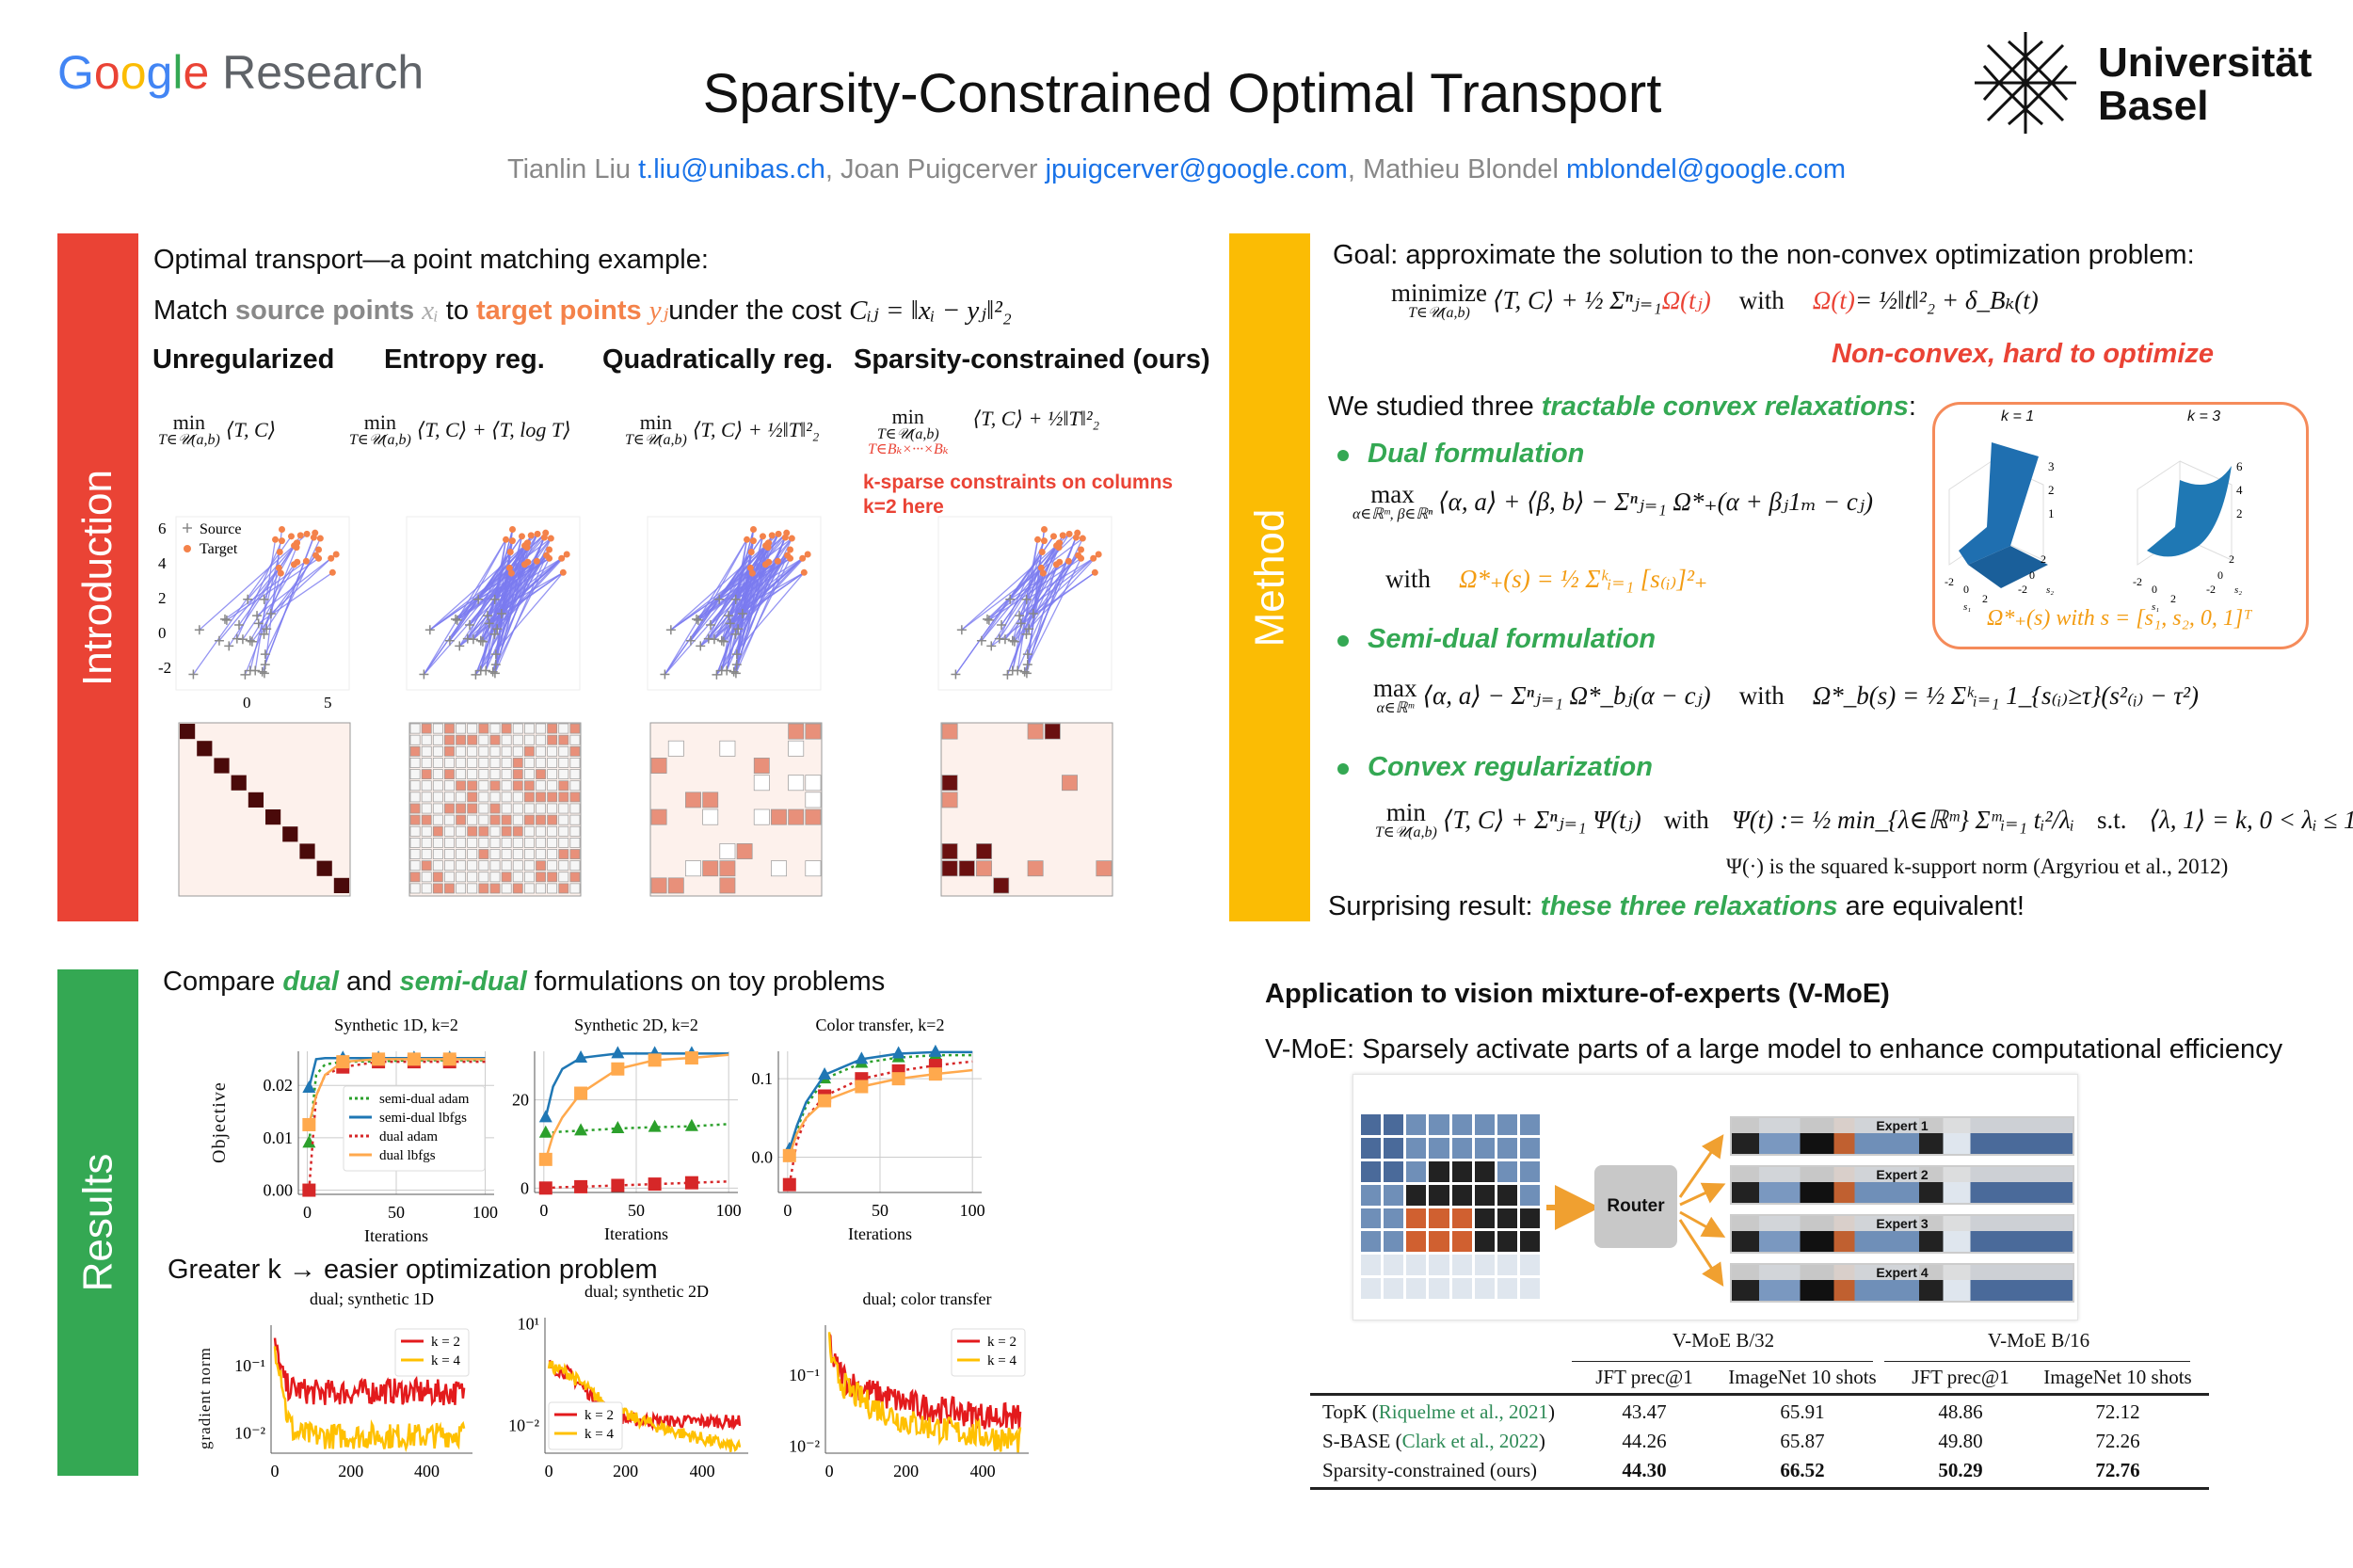 The height and width of the screenshot is (1568, 2353). Describe the element at coordinates (1960, 1377) in the screenshot. I see `table-column-header: JFT prec@1` at that location.